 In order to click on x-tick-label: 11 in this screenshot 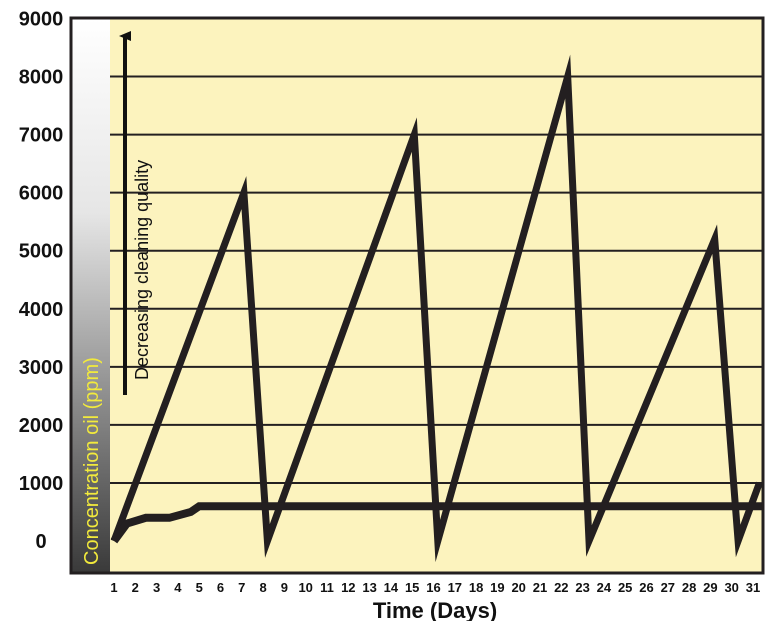, I will do `click(327, 587)`.